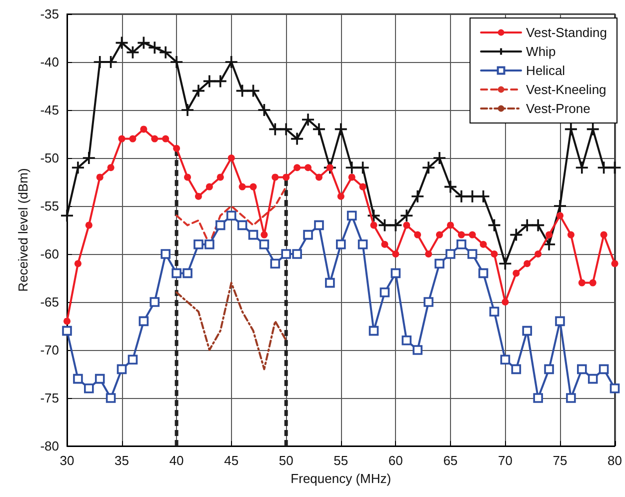 This screenshot has height=497, width=625. I want to click on y-tick-label: -40, so click(49, 62).